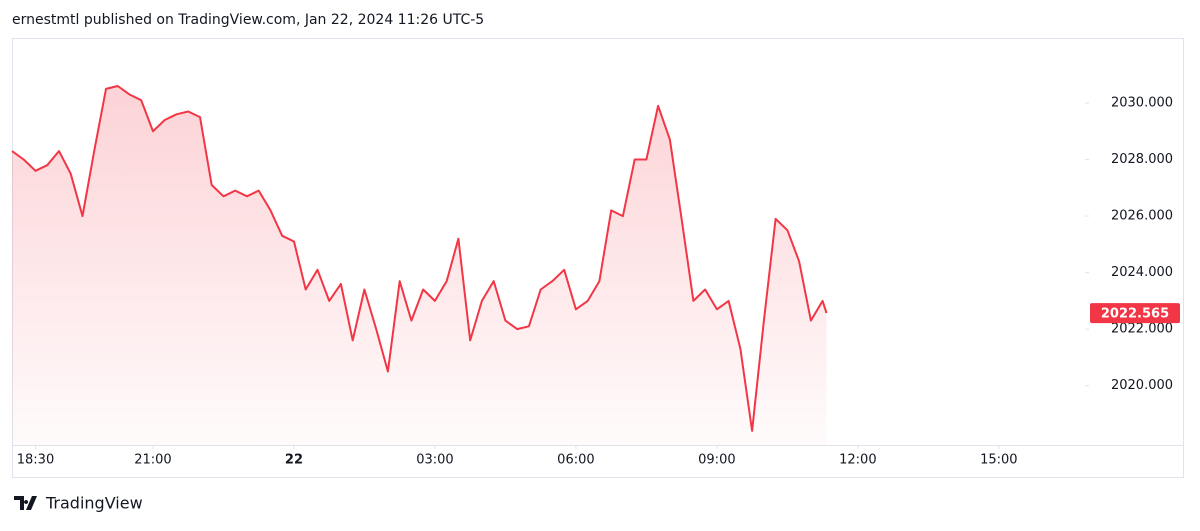 This screenshot has width=1200, height=531. What do you see at coordinates (434, 460) in the screenshot?
I see `x-tick-label: 03:00` at bounding box center [434, 460].